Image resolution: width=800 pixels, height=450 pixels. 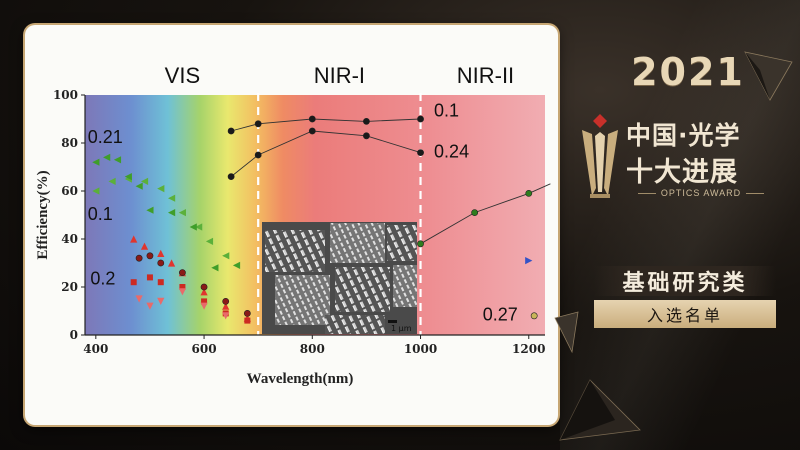 What do you see at coordinates (65, 95) in the screenshot?
I see `y-tick-label-100: 100` at bounding box center [65, 95].